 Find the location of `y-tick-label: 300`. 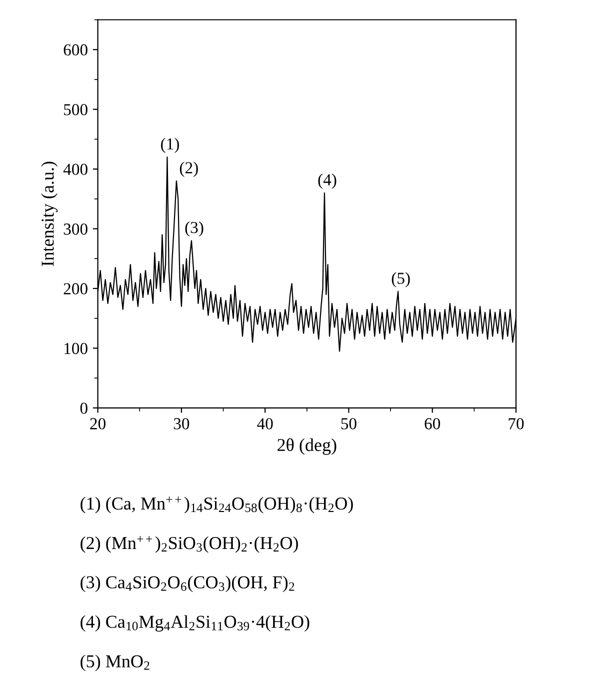

y-tick-label: 300 is located at coordinates (76, 229).